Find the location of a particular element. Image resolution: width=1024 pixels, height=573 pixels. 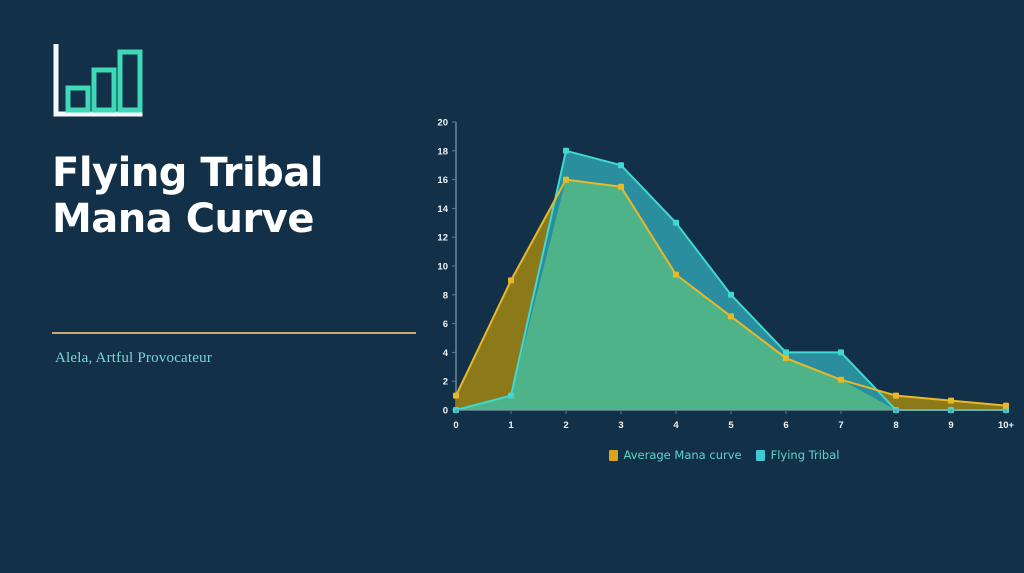

x-axis: 0 1 2 3 4 5 6 7 8 9 10+ is located at coordinates (734, 420).